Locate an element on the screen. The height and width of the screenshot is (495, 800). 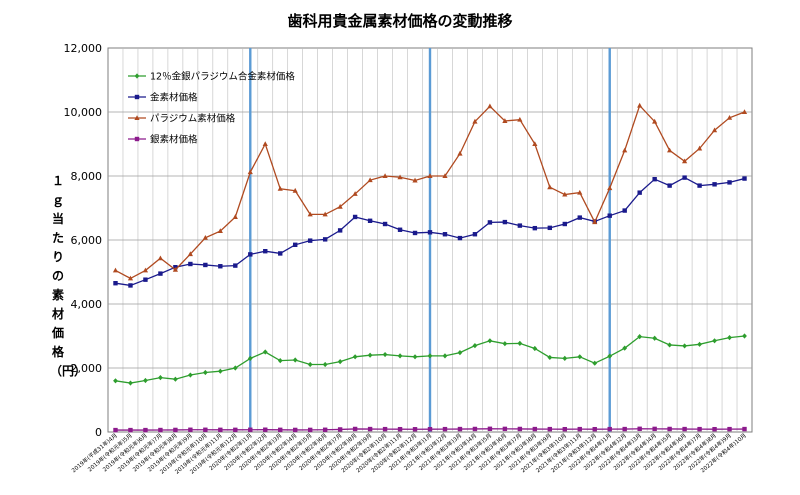
y-axis-label: １ｇ当たりの素材価格（円） is located at coordinates (68, 276).